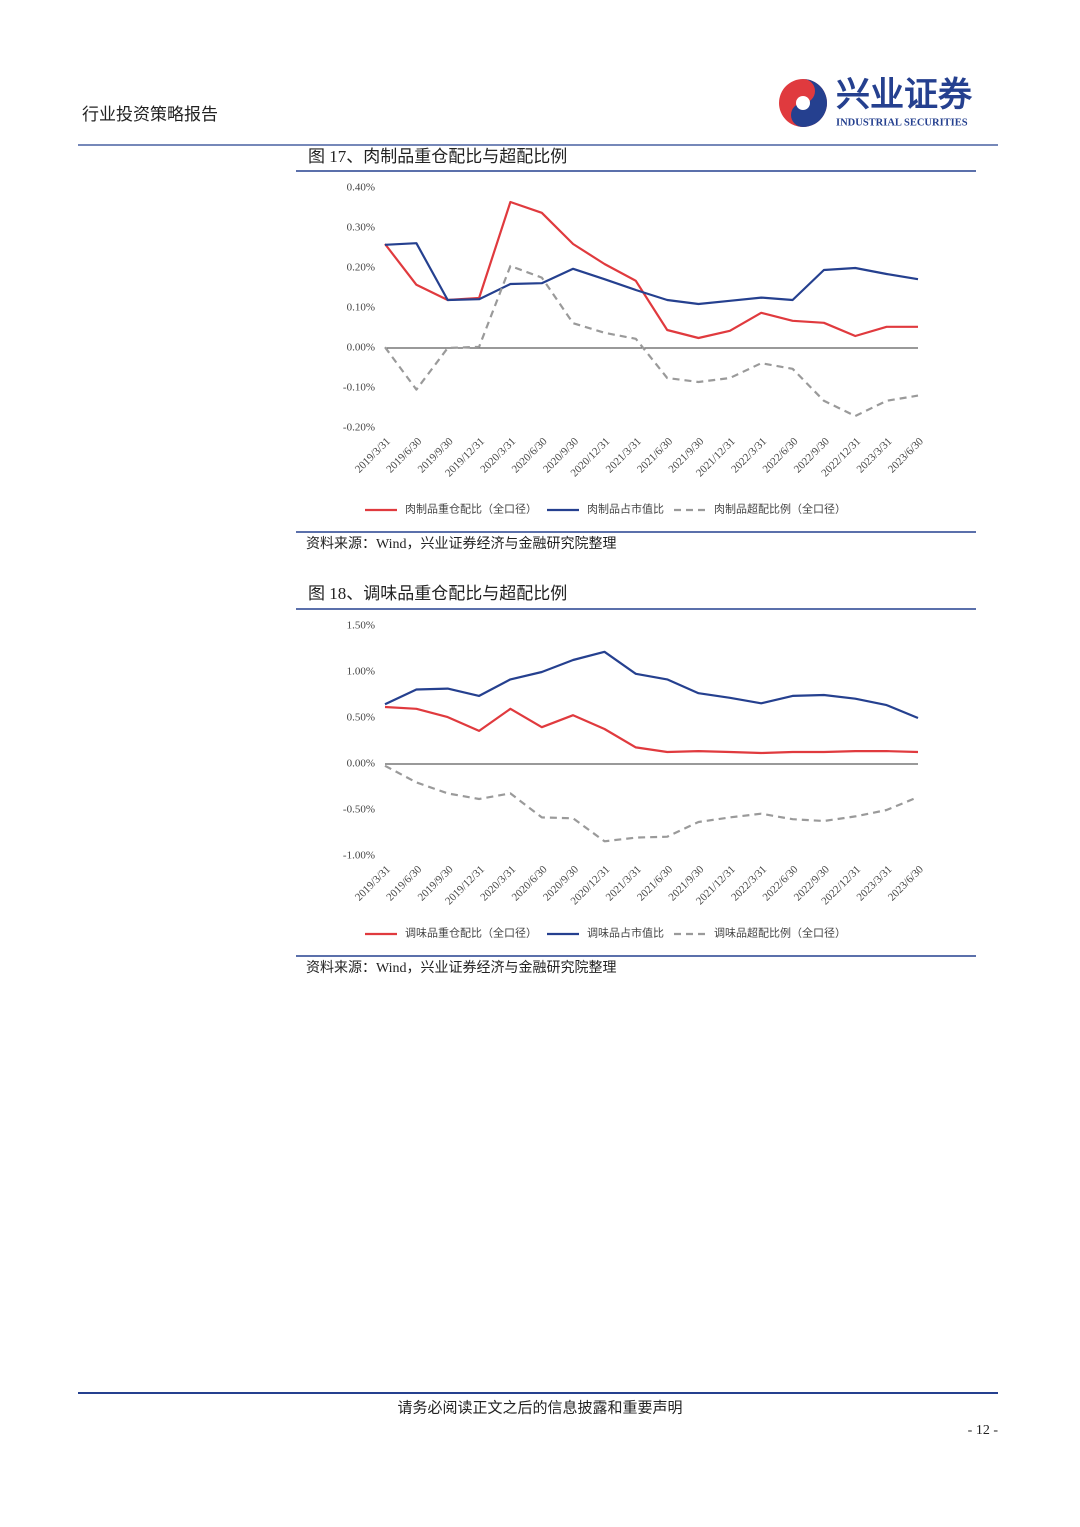 This screenshot has width=1080, height=1527. What do you see at coordinates (361, 626) in the screenshot?
I see `y-tick-label: 1.50%` at bounding box center [361, 626].